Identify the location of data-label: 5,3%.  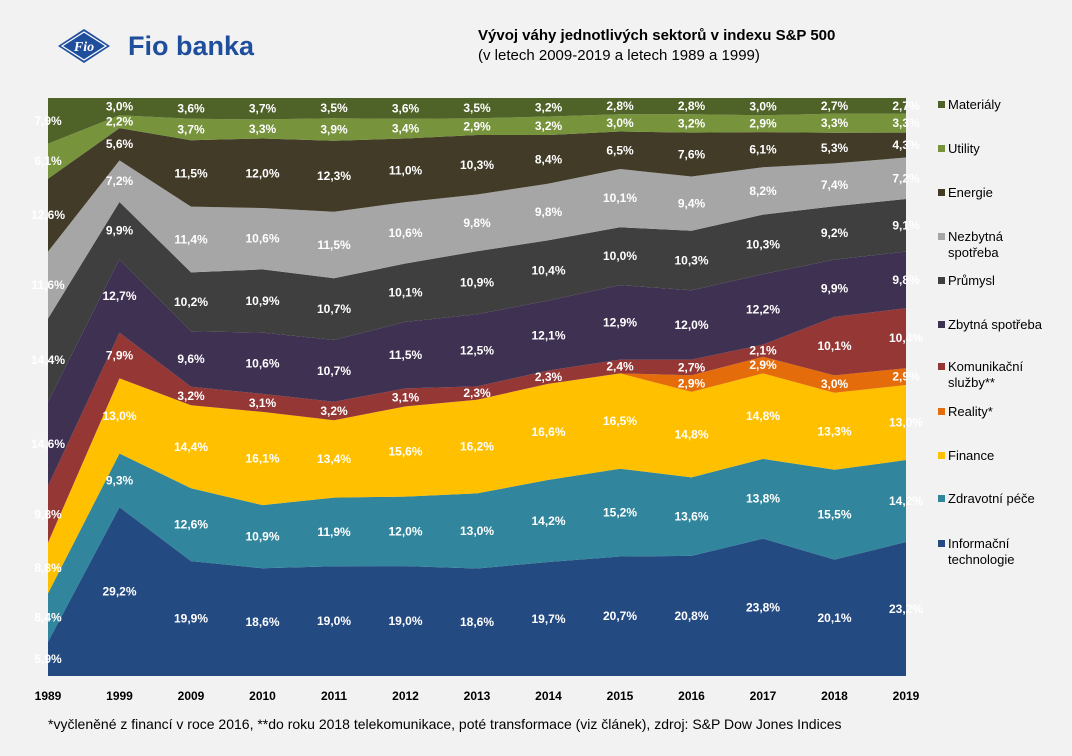
(835, 148).